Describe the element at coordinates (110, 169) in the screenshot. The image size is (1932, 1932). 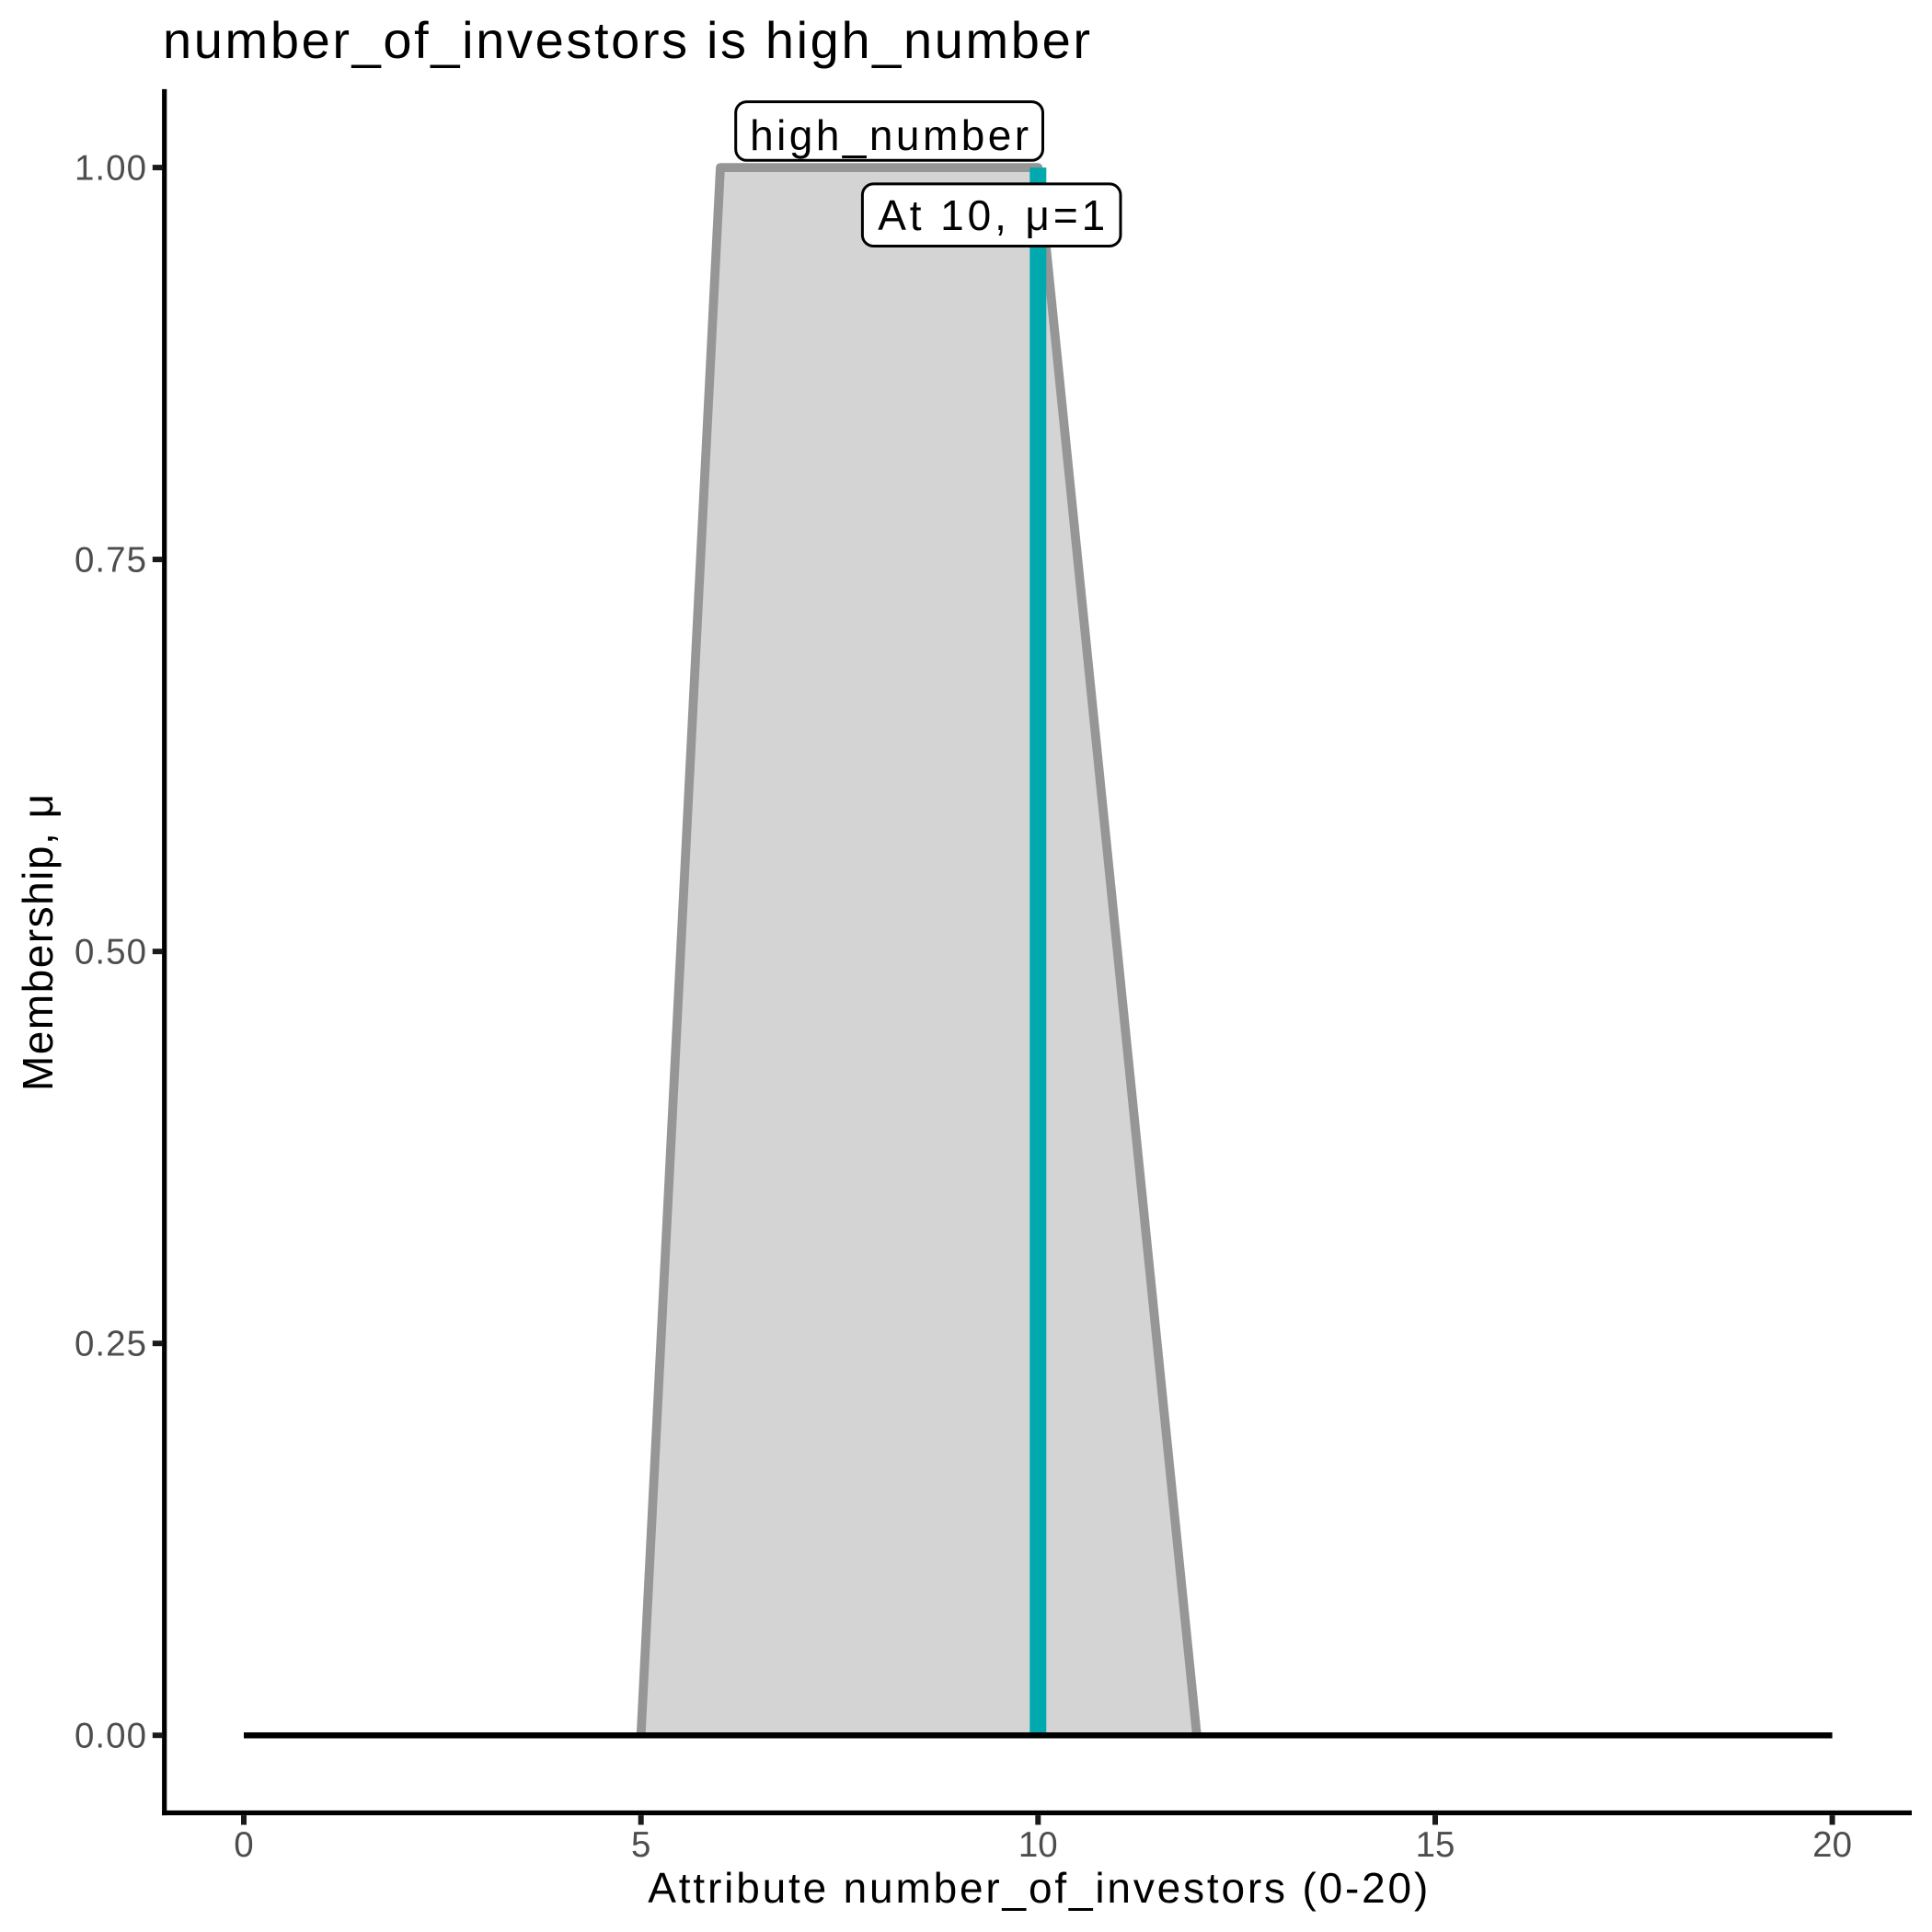
I see `svg-text: 1.00` at that location.